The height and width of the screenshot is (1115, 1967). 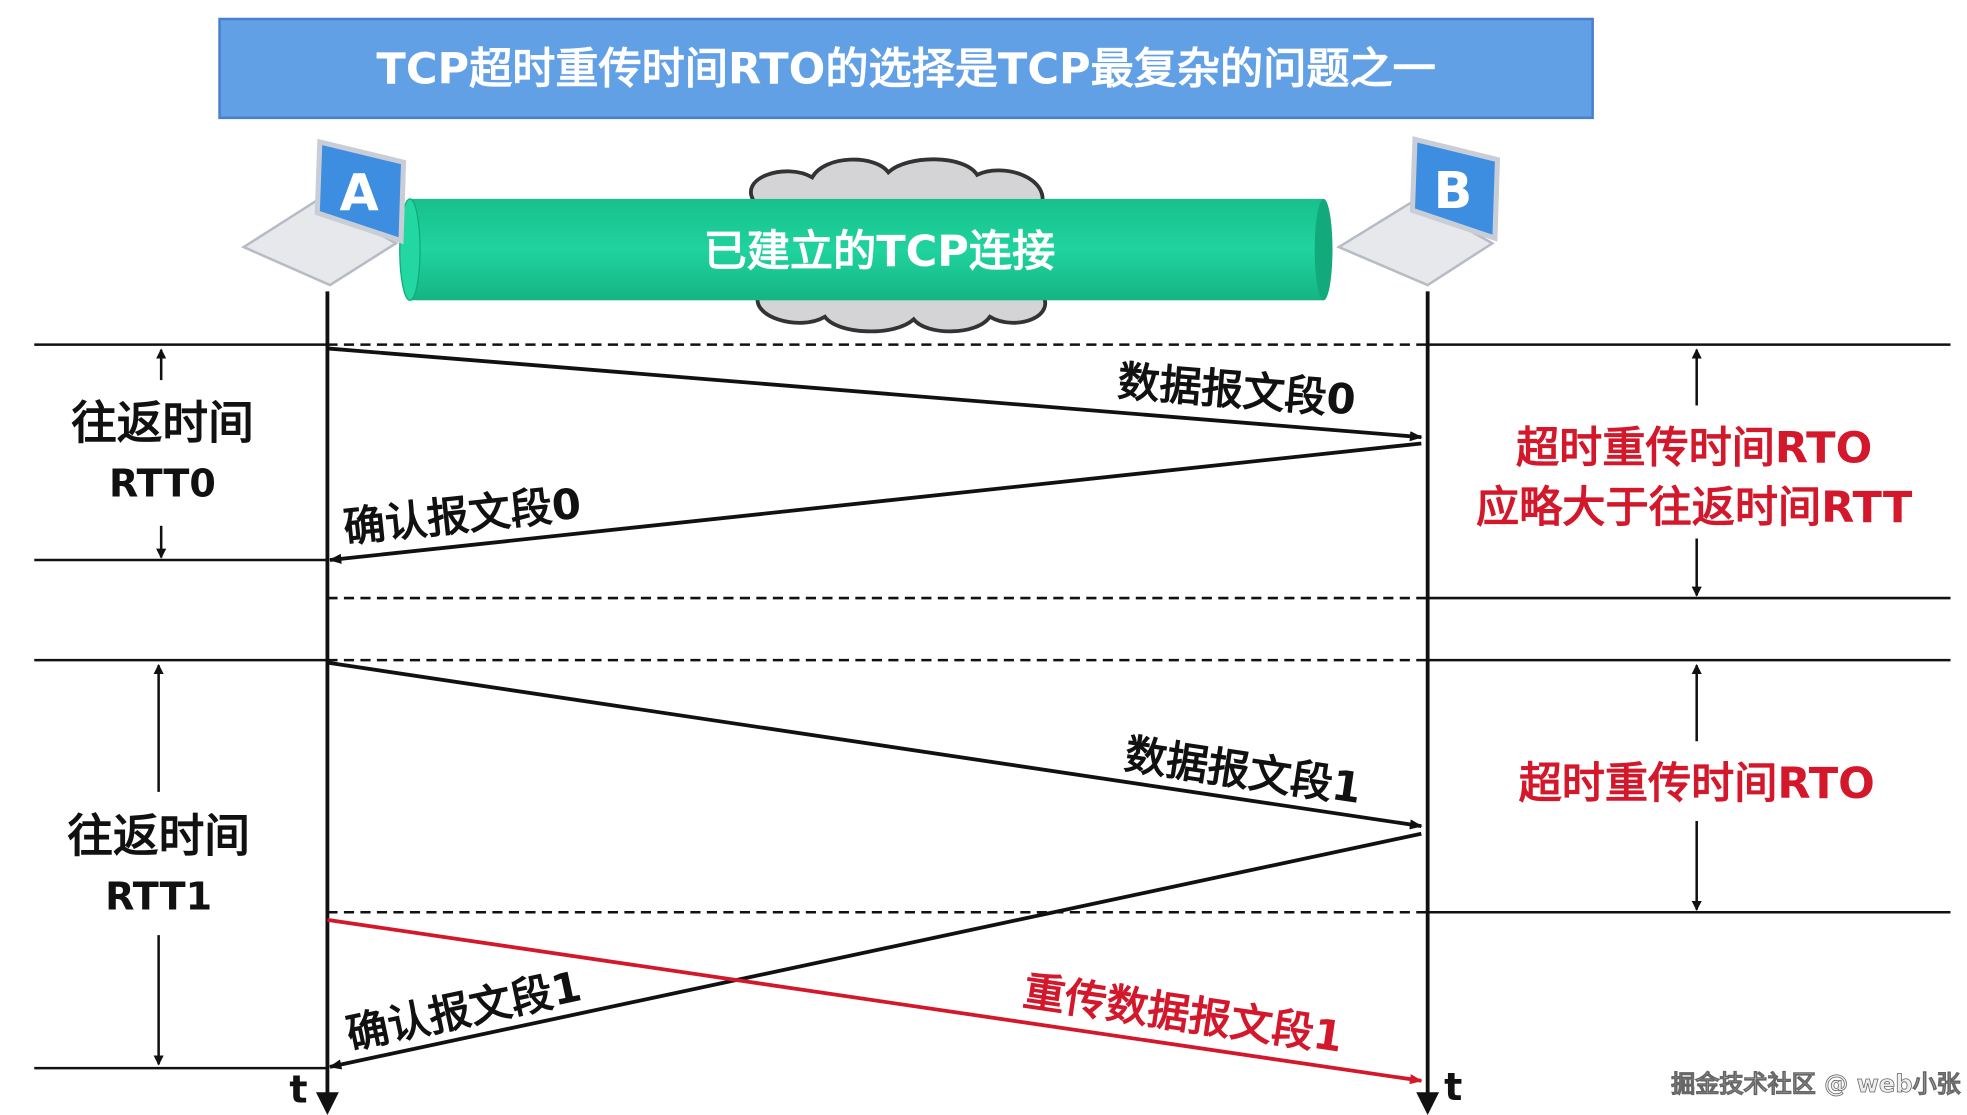 I want to click on host-a-label: A, so click(x=358, y=192).